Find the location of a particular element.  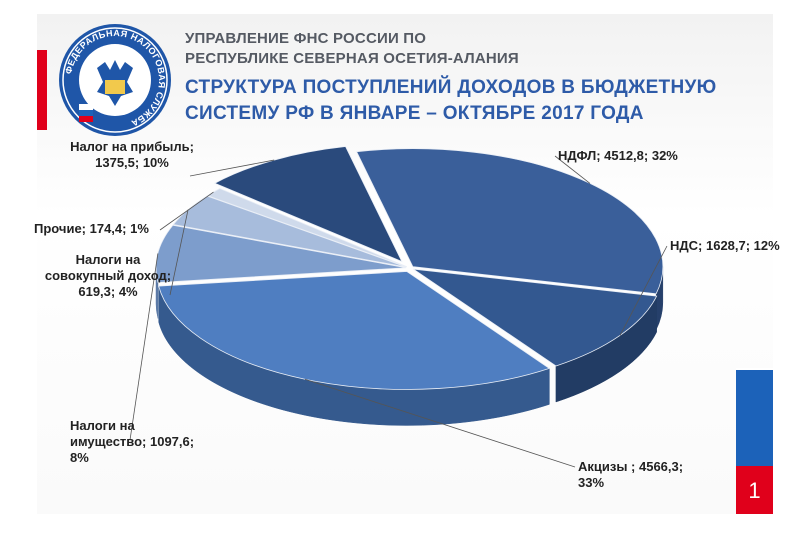

side-flag-bar is located at coordinates (754, 441).